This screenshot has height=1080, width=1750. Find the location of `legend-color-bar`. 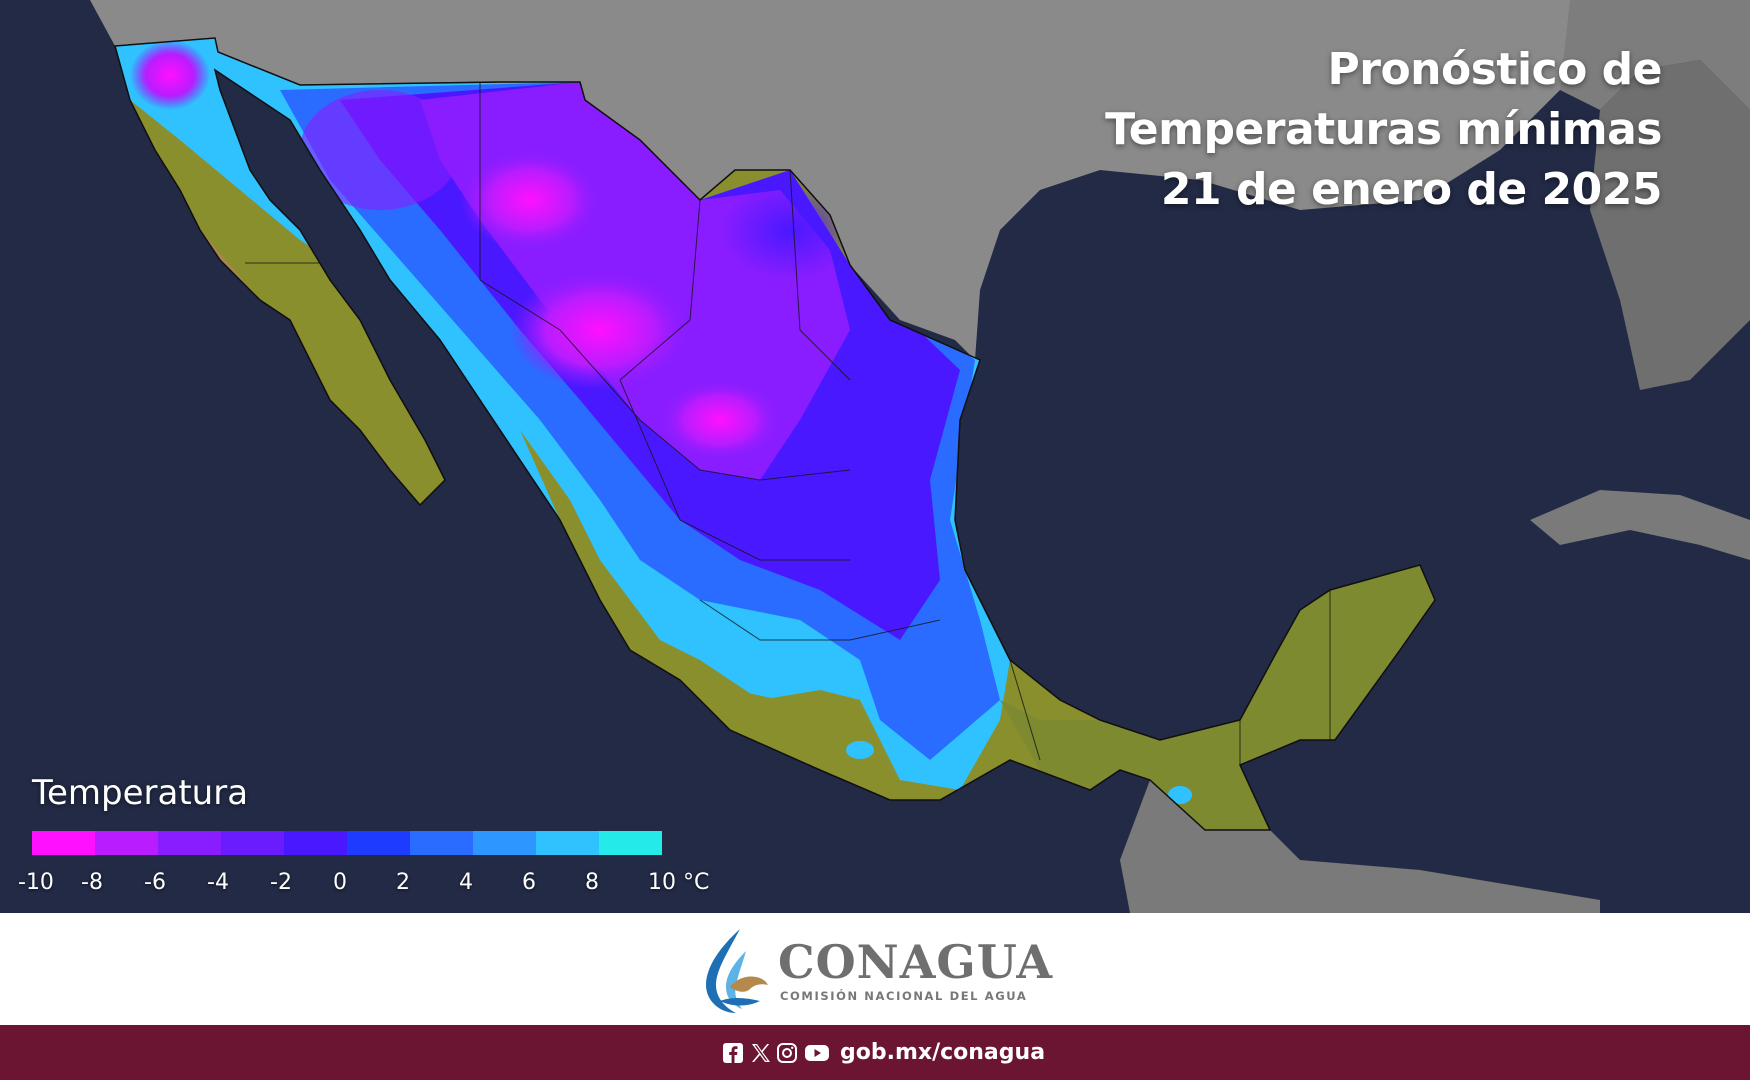

legend-color-bar is located at coordinates (347, 843).